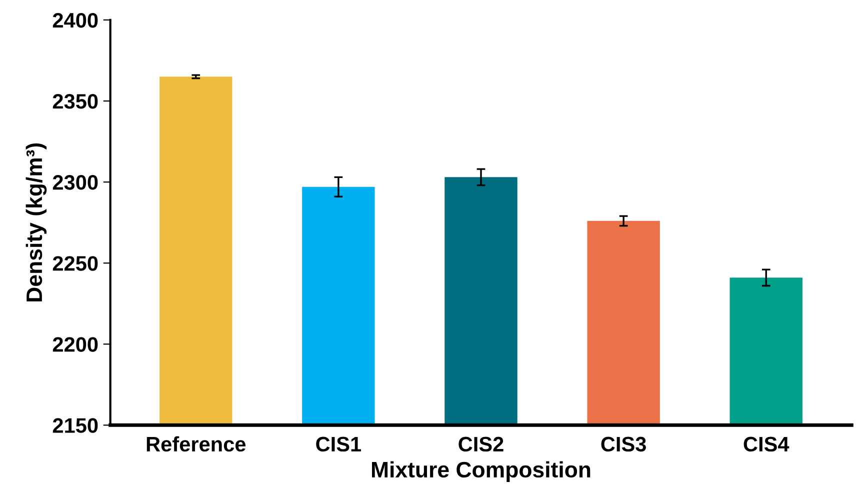 The width and height of the screenshot is (862, 499). What do you see at coordinates (75, 20) in the screenshot?
I see `y-tick-label: 2400` at bounding box center [75, 20].